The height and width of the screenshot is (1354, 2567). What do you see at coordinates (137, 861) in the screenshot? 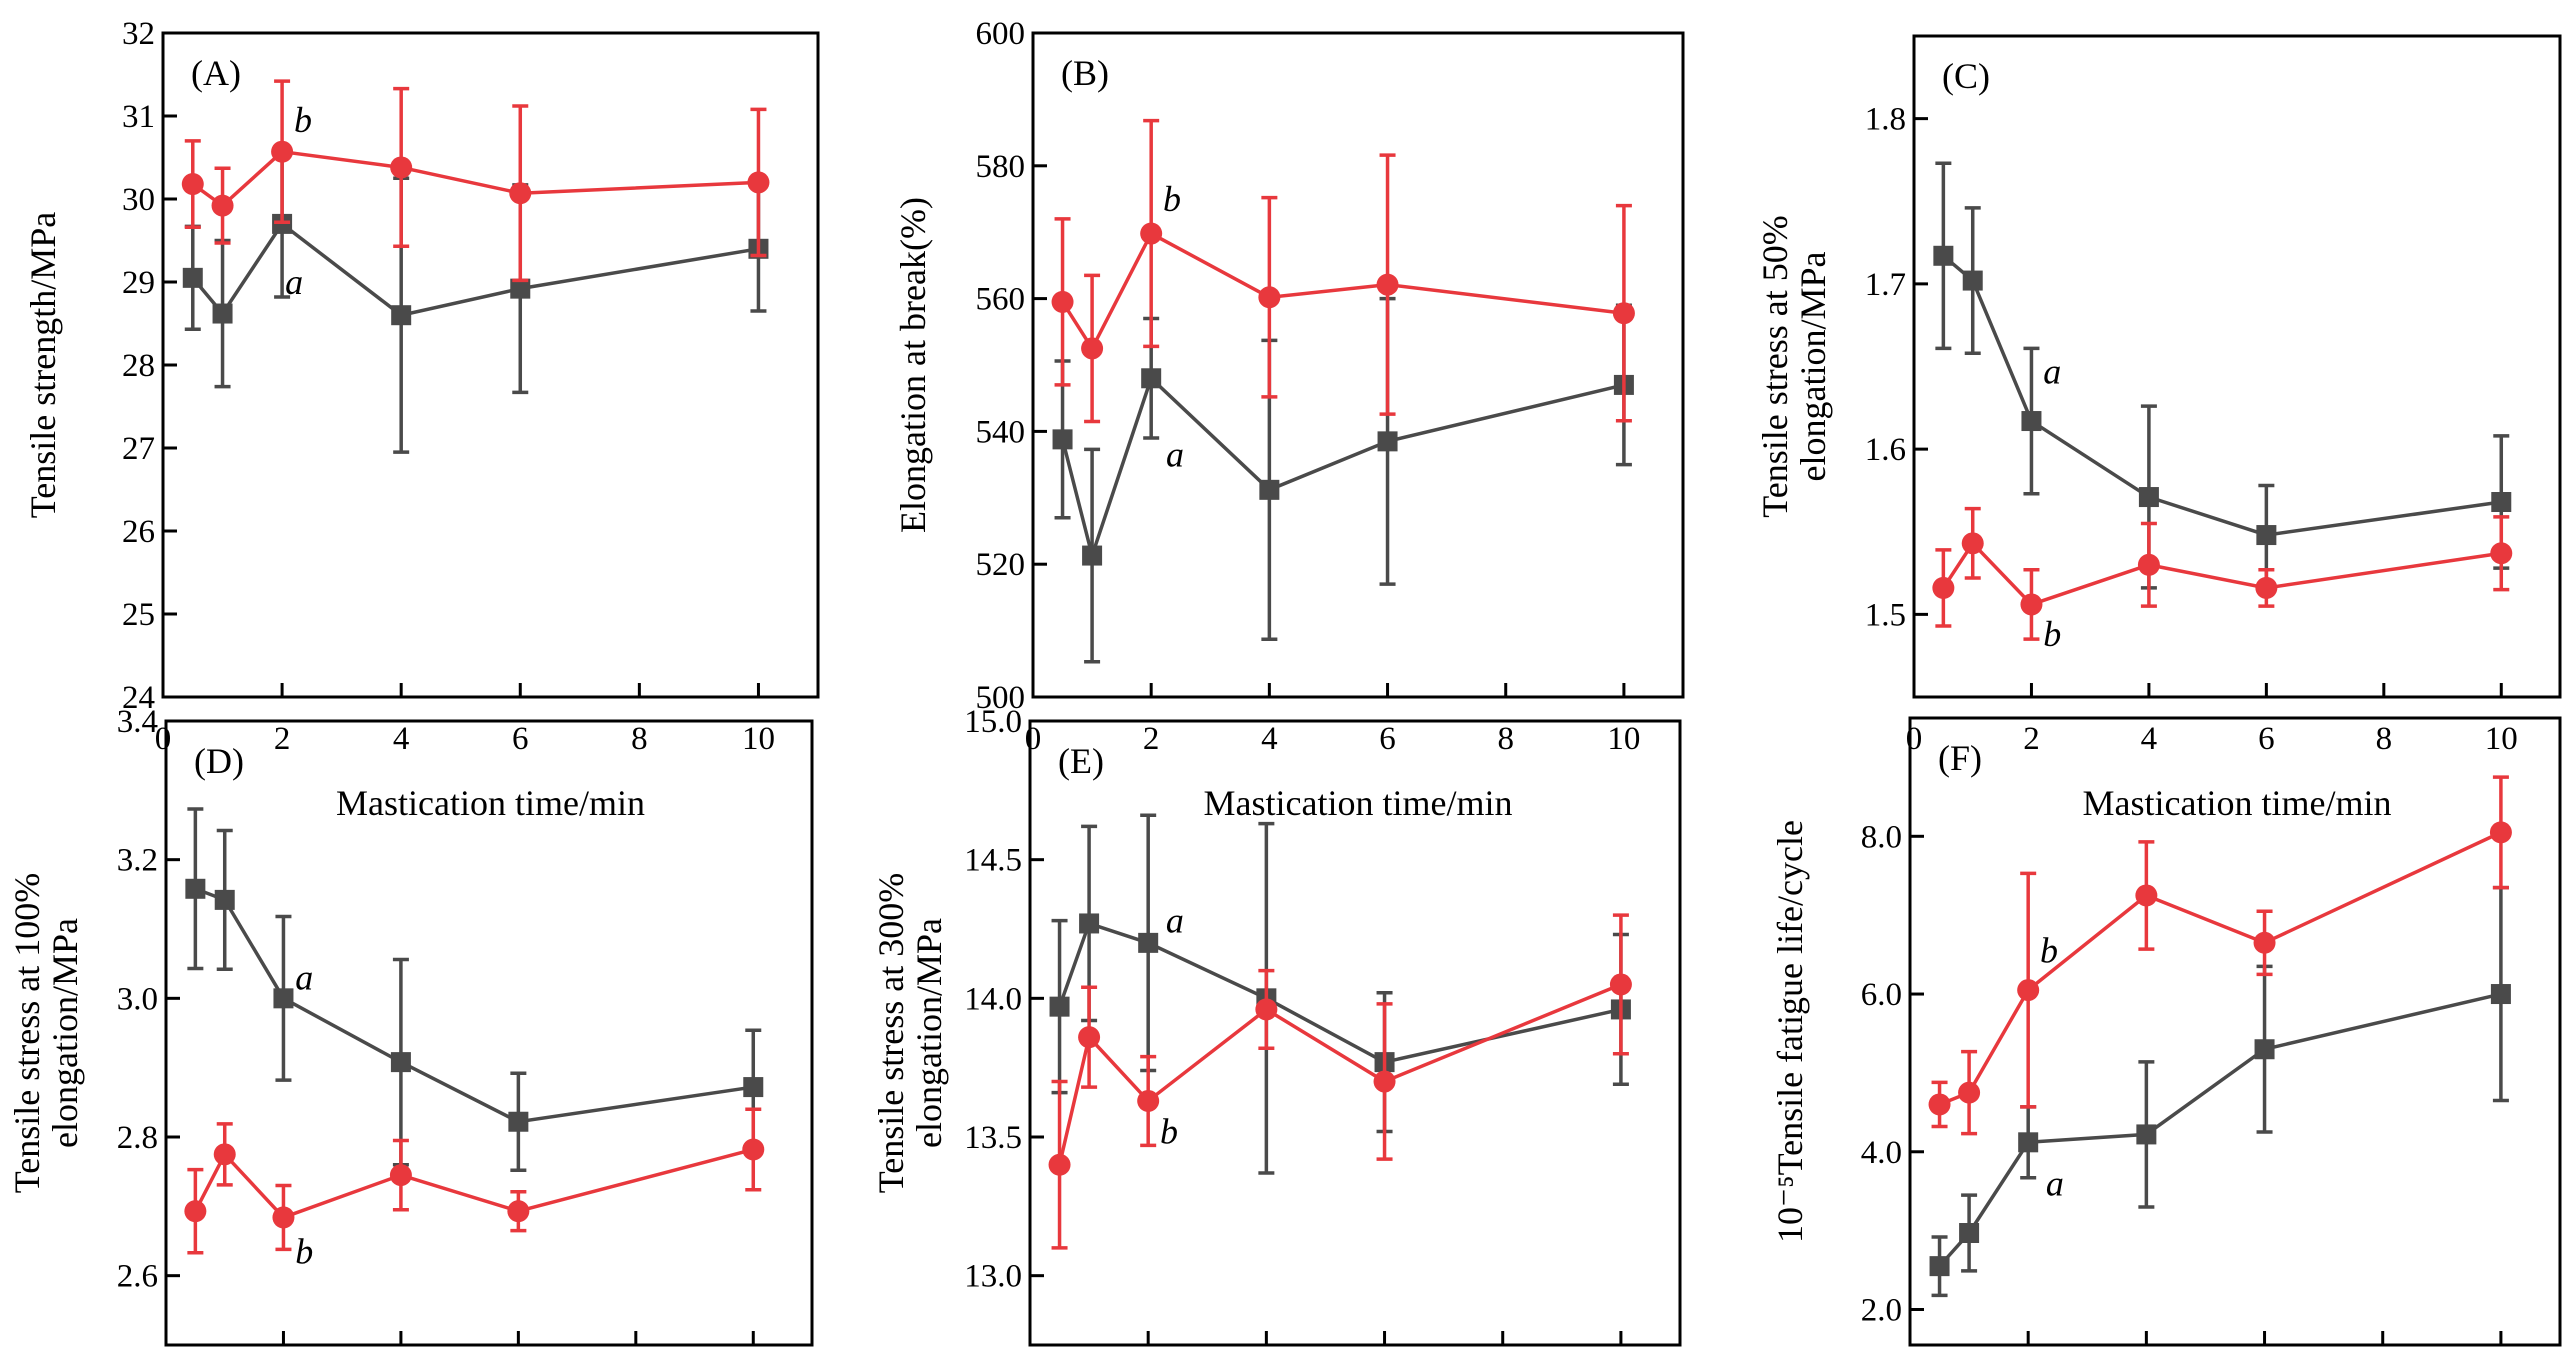
I see `y-tick-label: 3.2` at bounding box center [137, 861].